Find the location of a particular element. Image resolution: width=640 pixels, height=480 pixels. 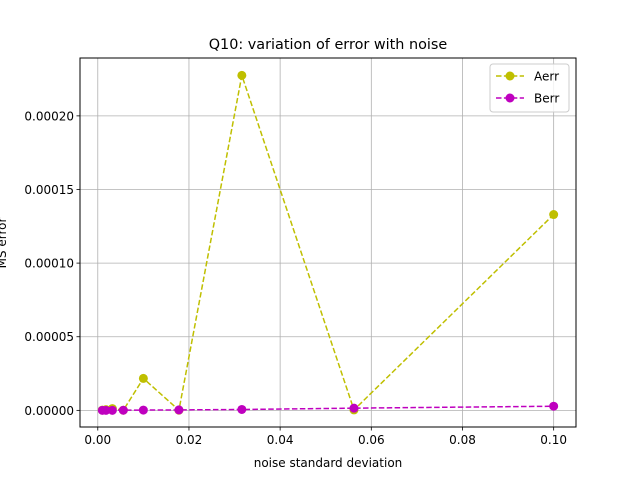

y-axis-label: MS error is located at coordinates (4, 243).